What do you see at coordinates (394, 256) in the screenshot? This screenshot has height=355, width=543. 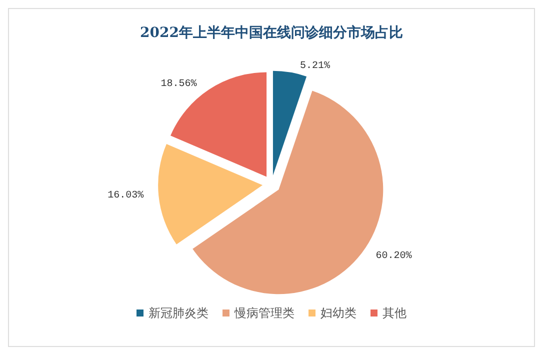 I see `data-label: 60.20%` at bounding box center [394, 256].